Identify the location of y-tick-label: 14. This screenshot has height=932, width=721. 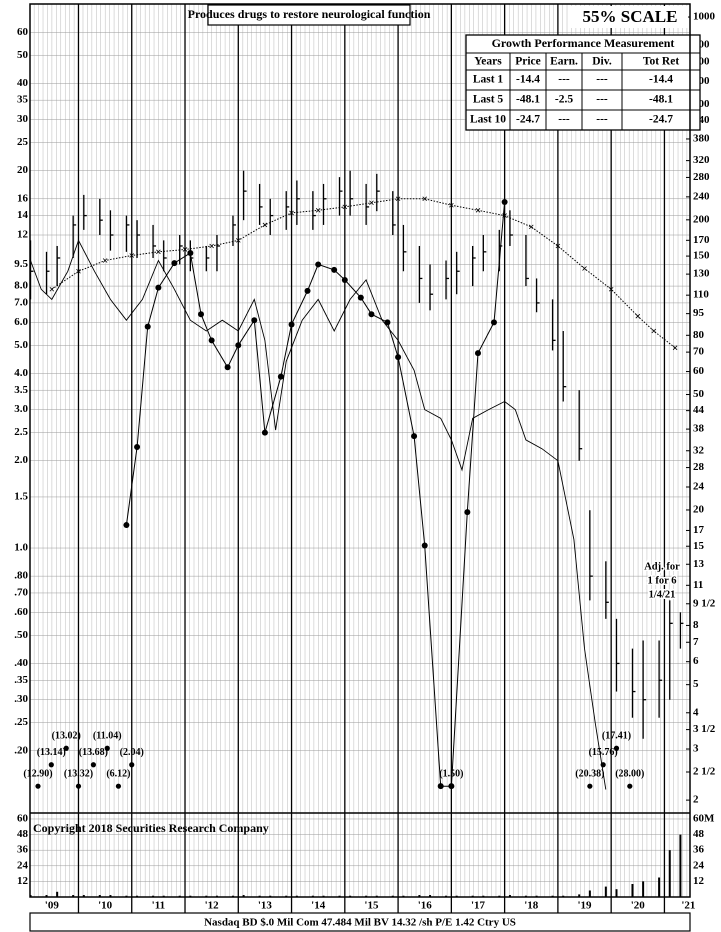
(23, 215).